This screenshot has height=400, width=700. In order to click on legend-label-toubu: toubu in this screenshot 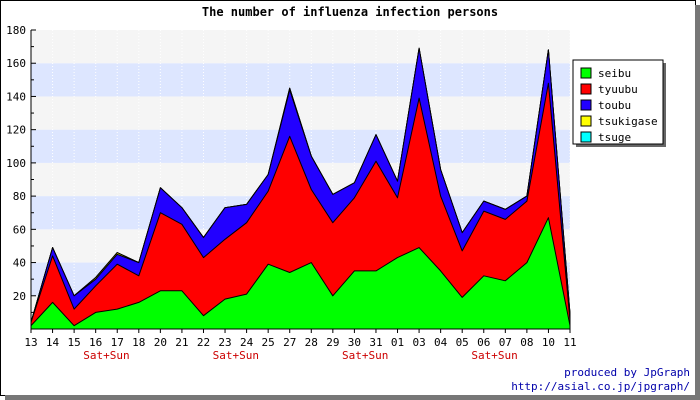, I will do `click(614, 105)`.